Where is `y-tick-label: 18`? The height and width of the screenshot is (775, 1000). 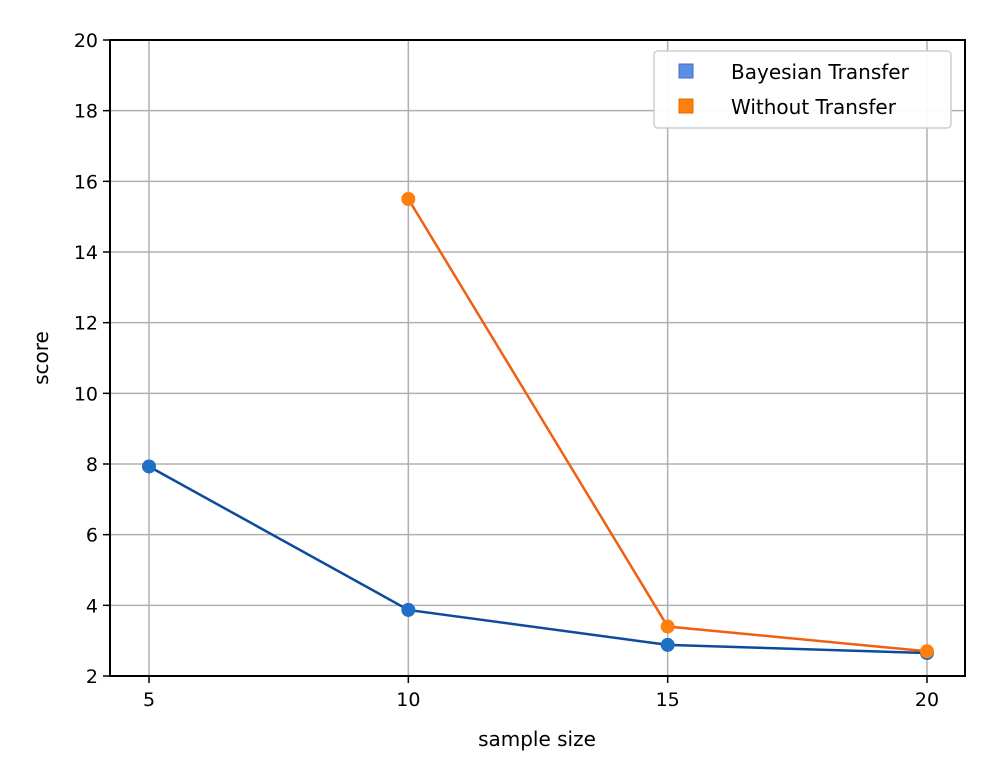
y-tick-label: 18 is located at coordinates (86, 112).